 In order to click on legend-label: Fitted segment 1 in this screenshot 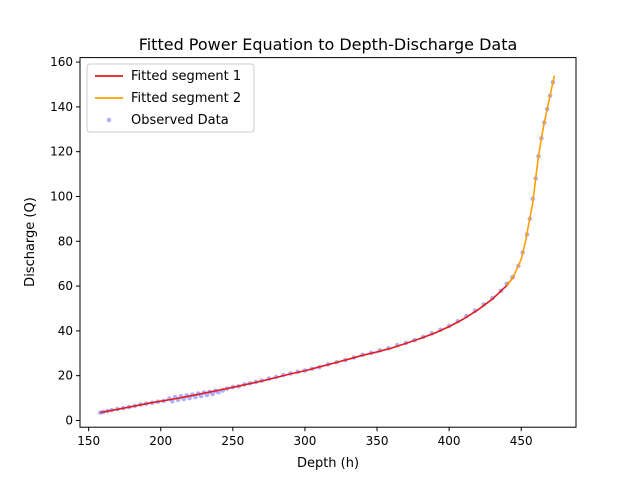, I will do `click(186, 76)`.